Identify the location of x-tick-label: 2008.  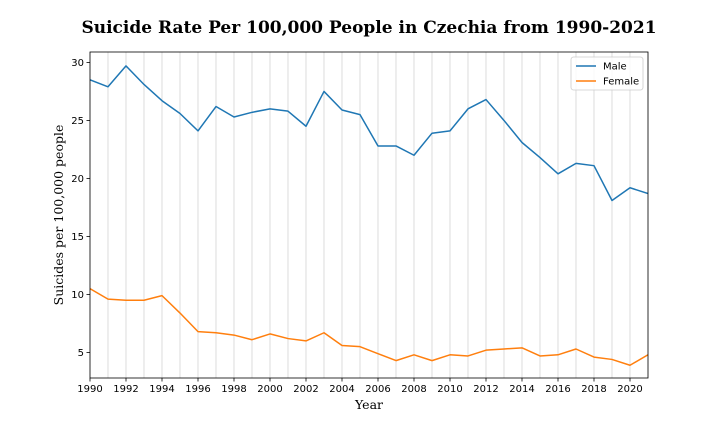
(413, 389).